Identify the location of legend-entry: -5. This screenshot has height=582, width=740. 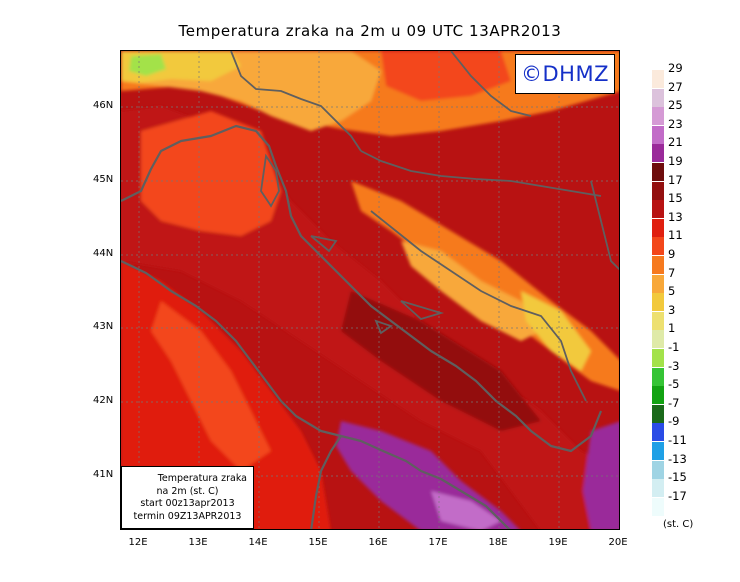
(692, 391).